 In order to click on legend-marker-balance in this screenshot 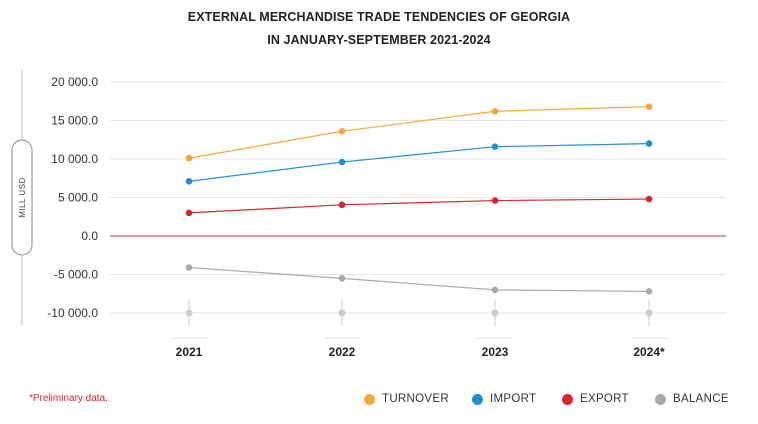, I will do `click(660, 399)`.